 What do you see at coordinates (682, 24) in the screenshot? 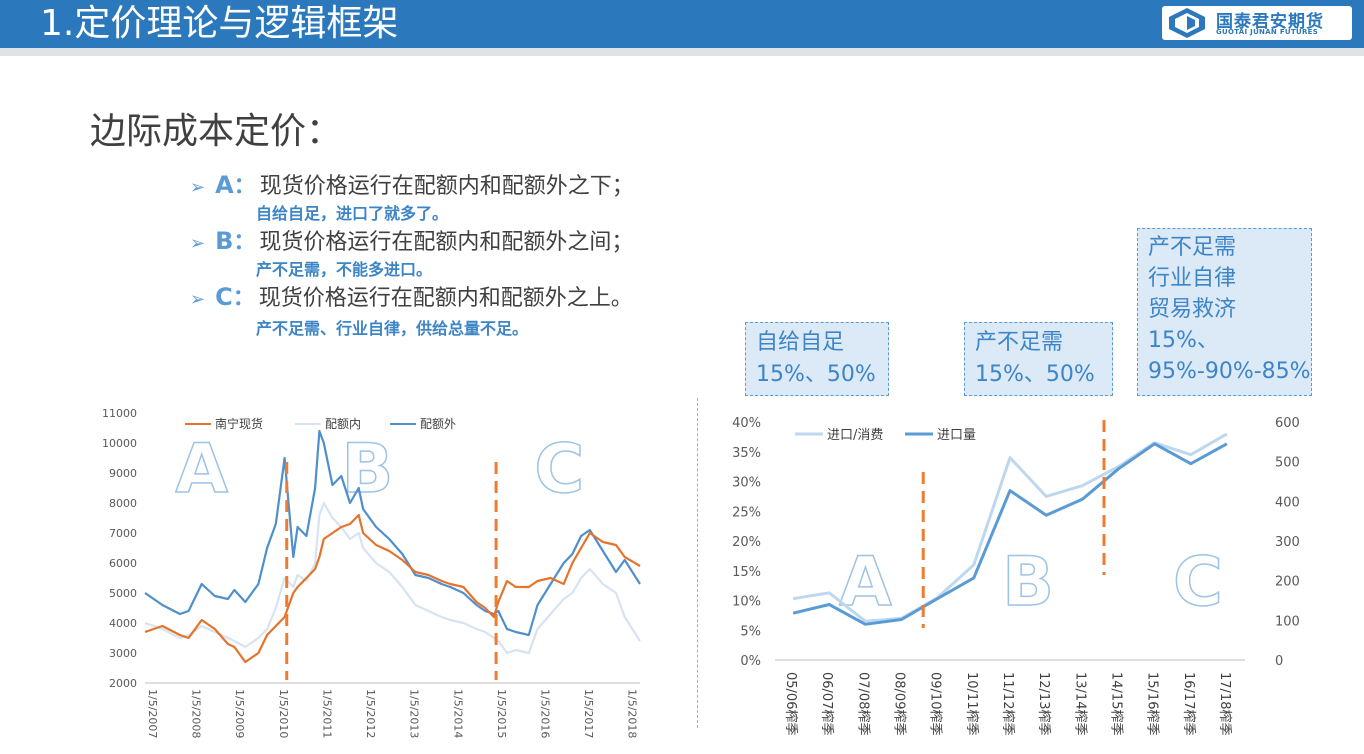
I see `header-bar: 1.定价理论与逻辑框架 国泰君安期货 GUOTAI JUNAN FUTURES` at bounding box center [682, 24].